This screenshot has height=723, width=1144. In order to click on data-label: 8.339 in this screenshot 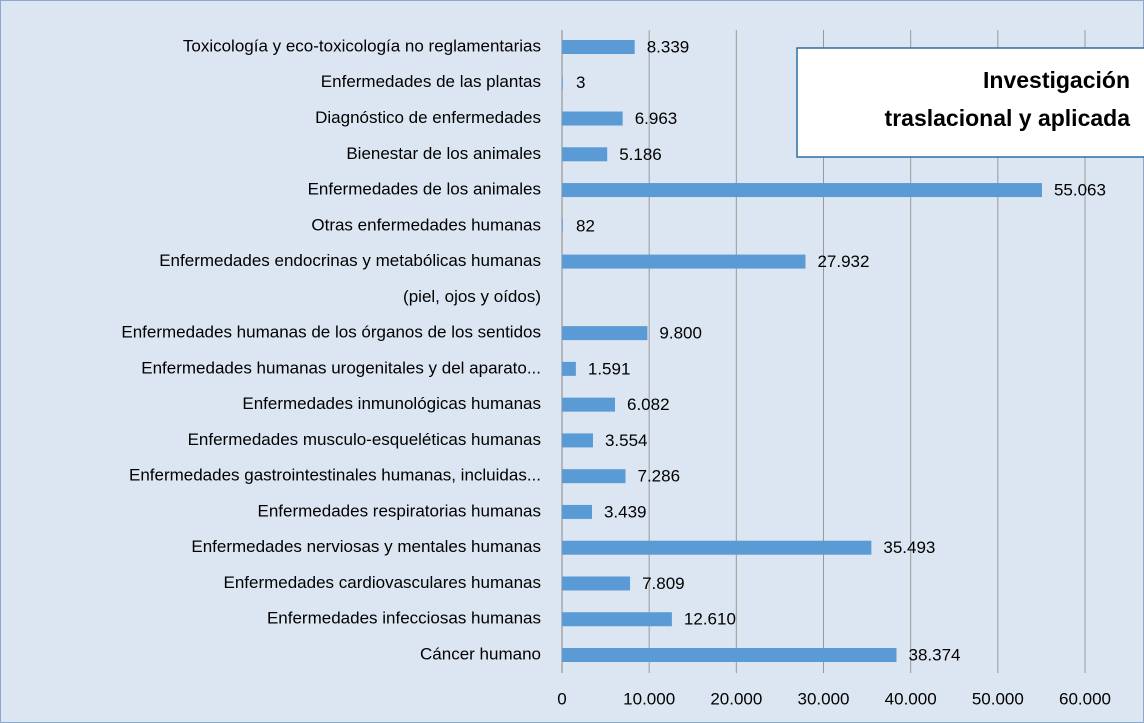, I will do `click(668, 46)`.